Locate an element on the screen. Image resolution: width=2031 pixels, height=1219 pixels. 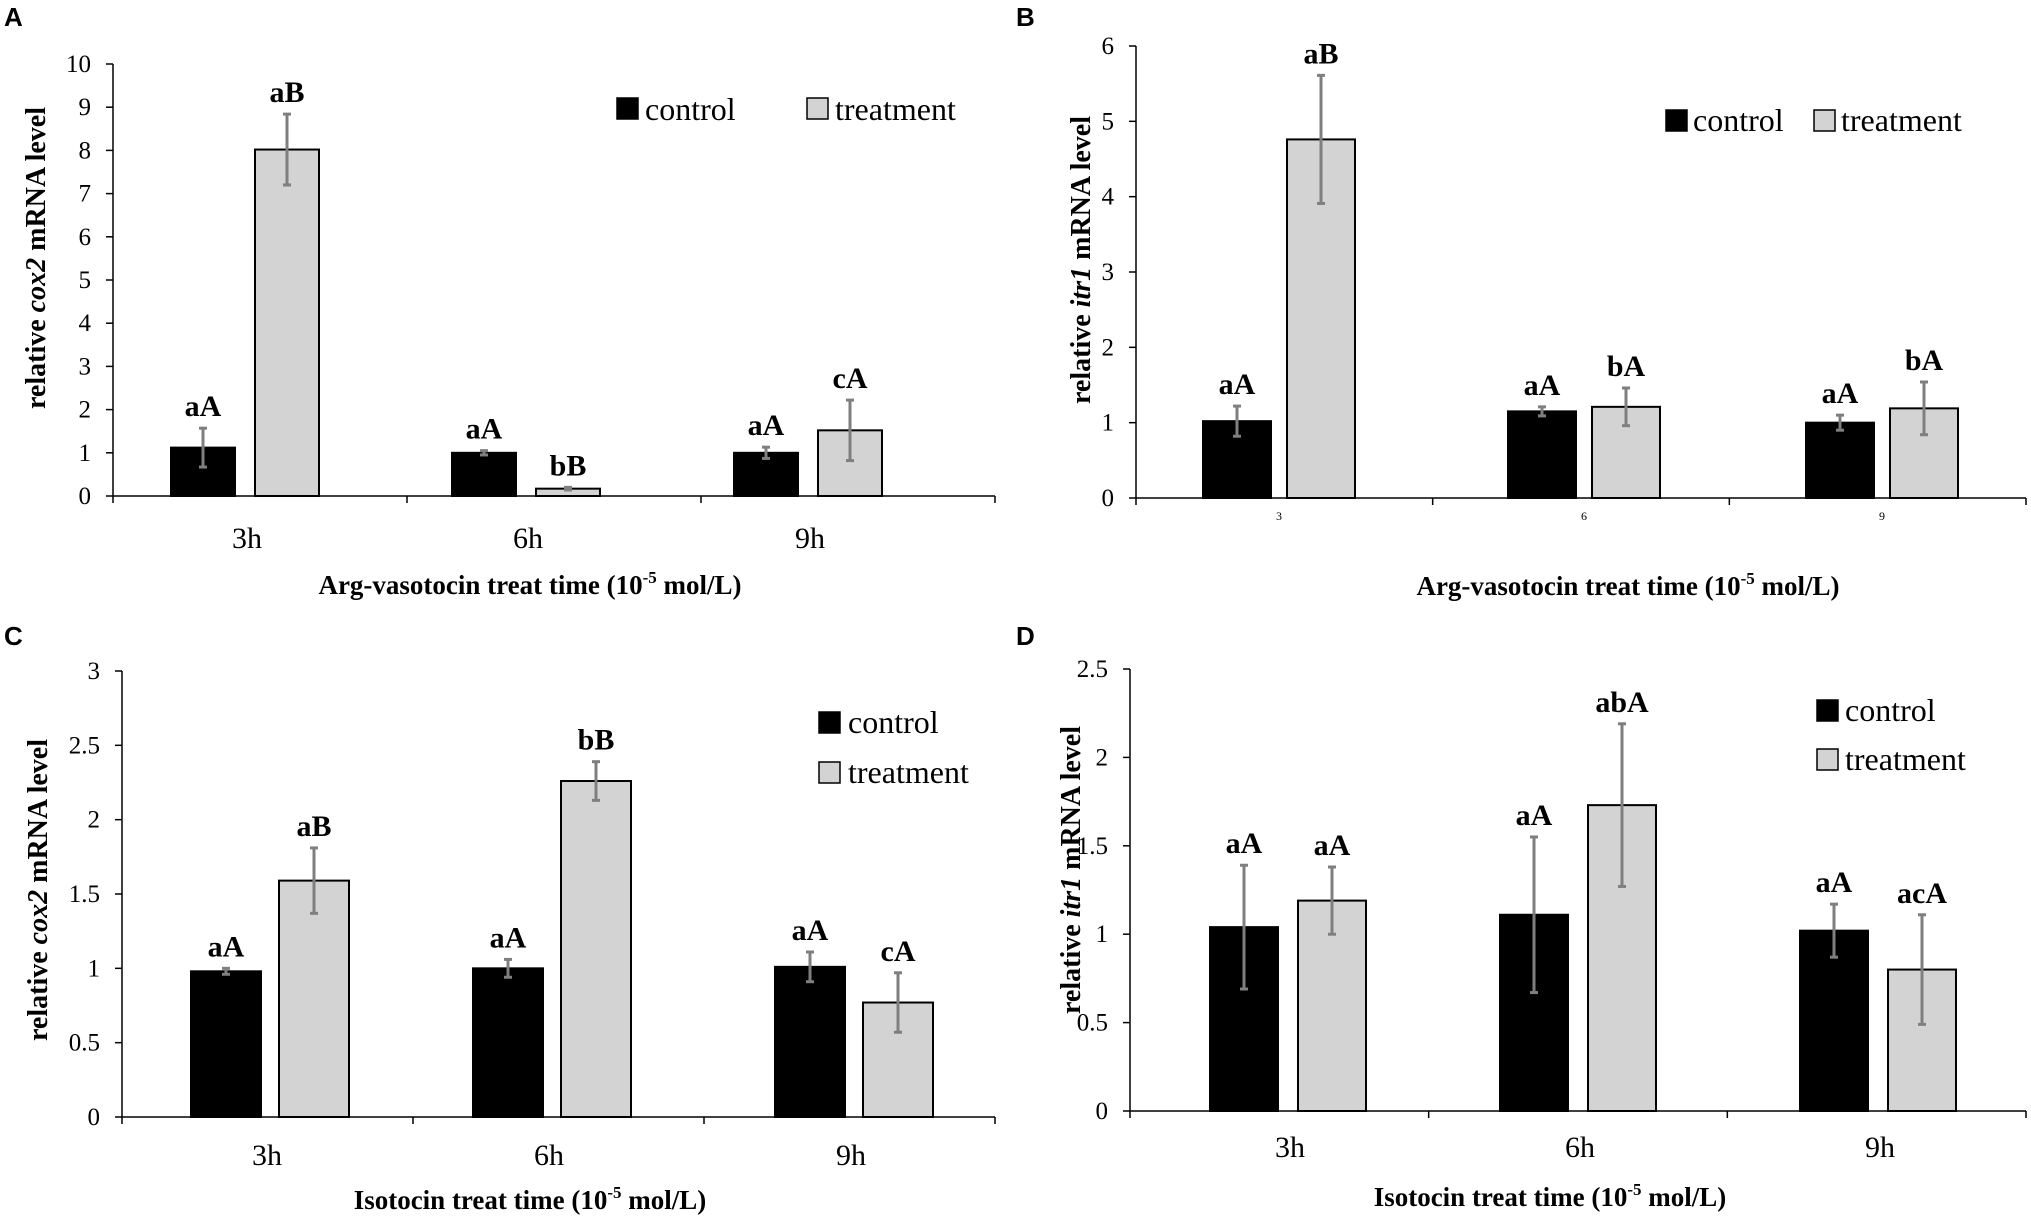
y-tick-label: 9 is located at coordinates (85, 107).